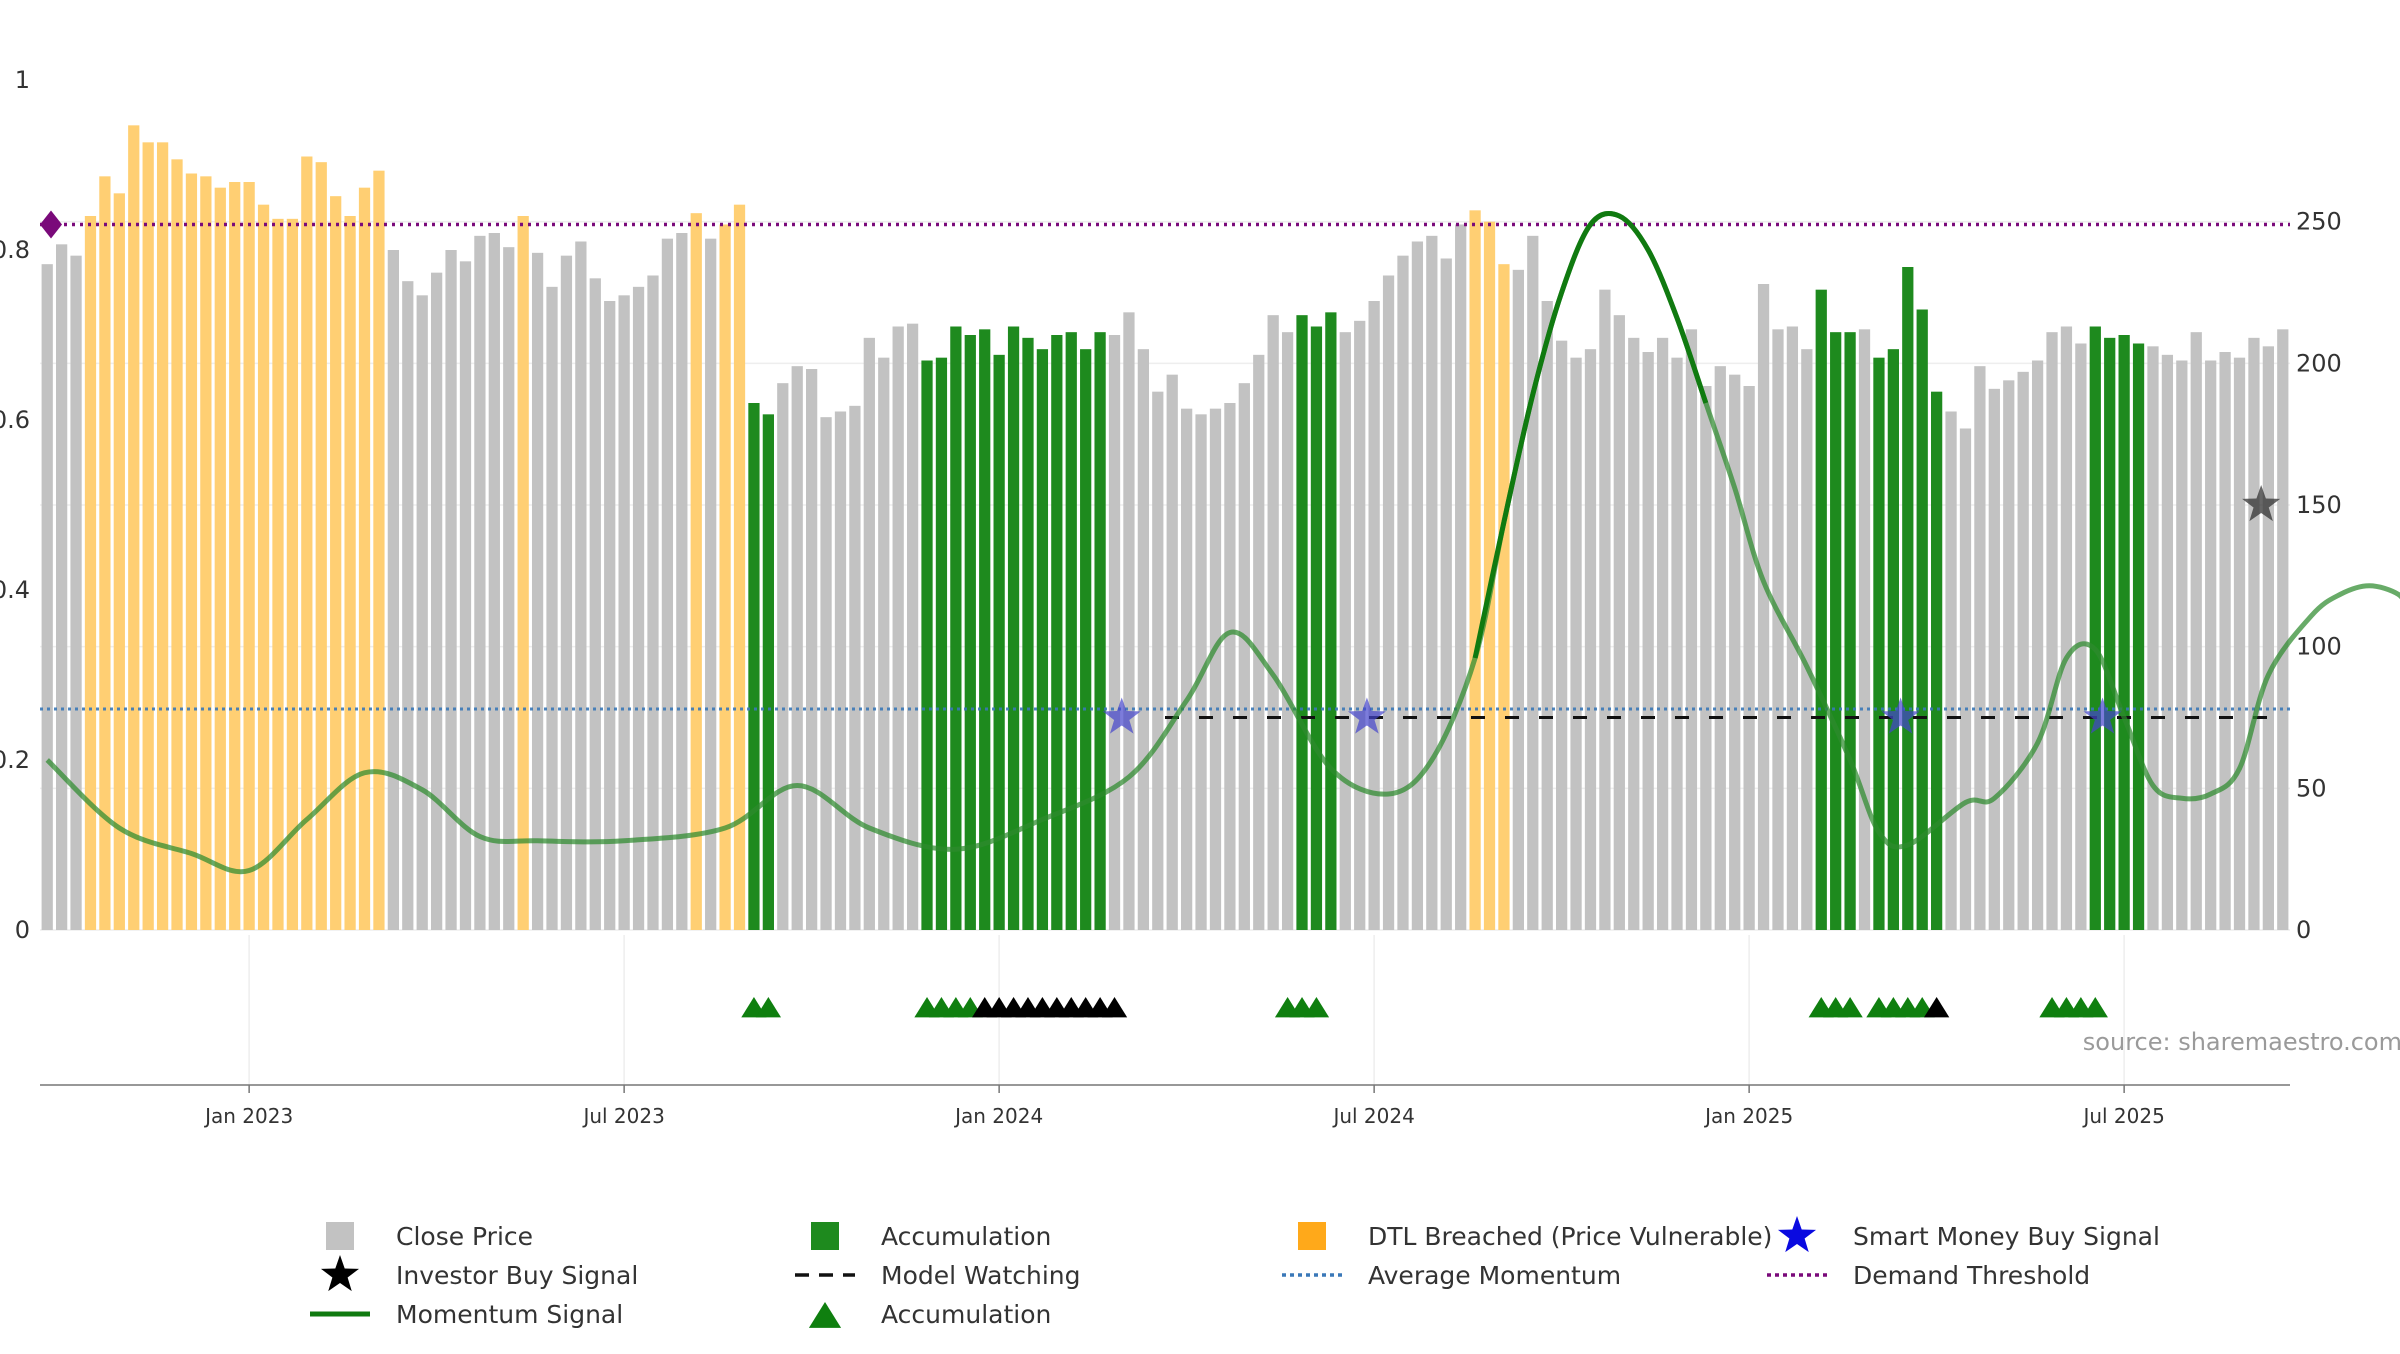 The width and height of the screenshot is (2400, 1354). Describe the element at coordinates (966, 1236) in the screenshot. I see `legend-label: Accumulation` at that location.